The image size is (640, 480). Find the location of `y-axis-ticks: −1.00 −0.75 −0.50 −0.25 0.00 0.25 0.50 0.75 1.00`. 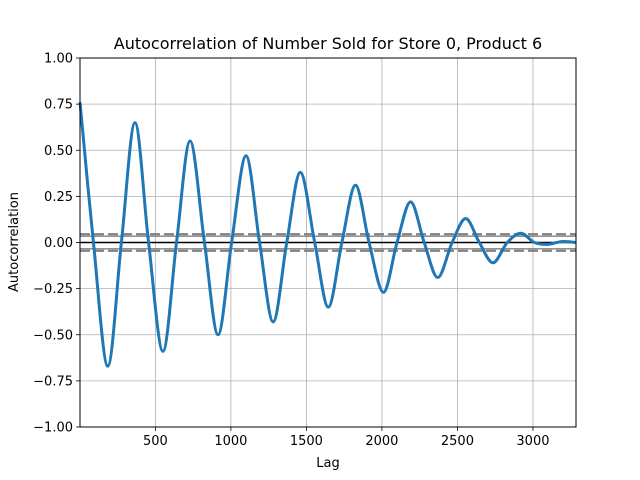

y-axis-ticks: −1.00 −0.75 −0.50 −0.25 0.00 0.25 0.50 0.75 1.00 is located at coordinates (56, 244).